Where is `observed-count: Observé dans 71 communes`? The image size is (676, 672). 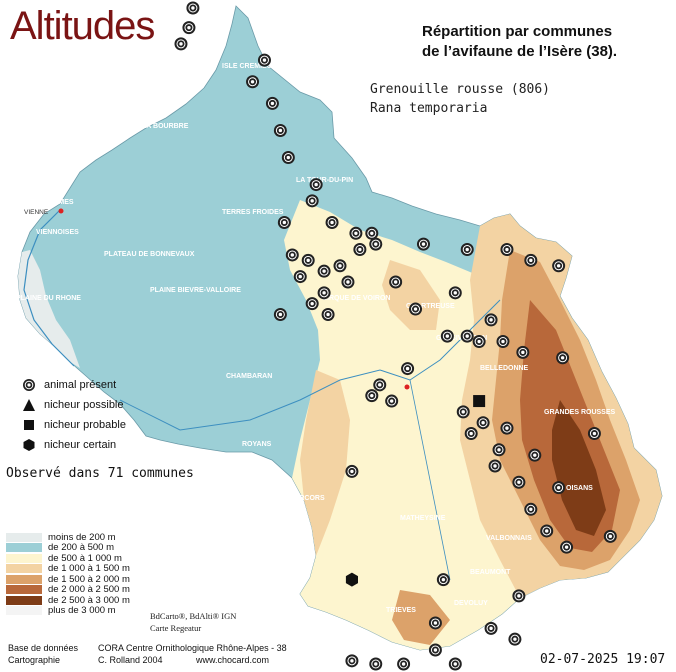
observed-count: Observé dans 71 communes is located at coordinates (100, 473).